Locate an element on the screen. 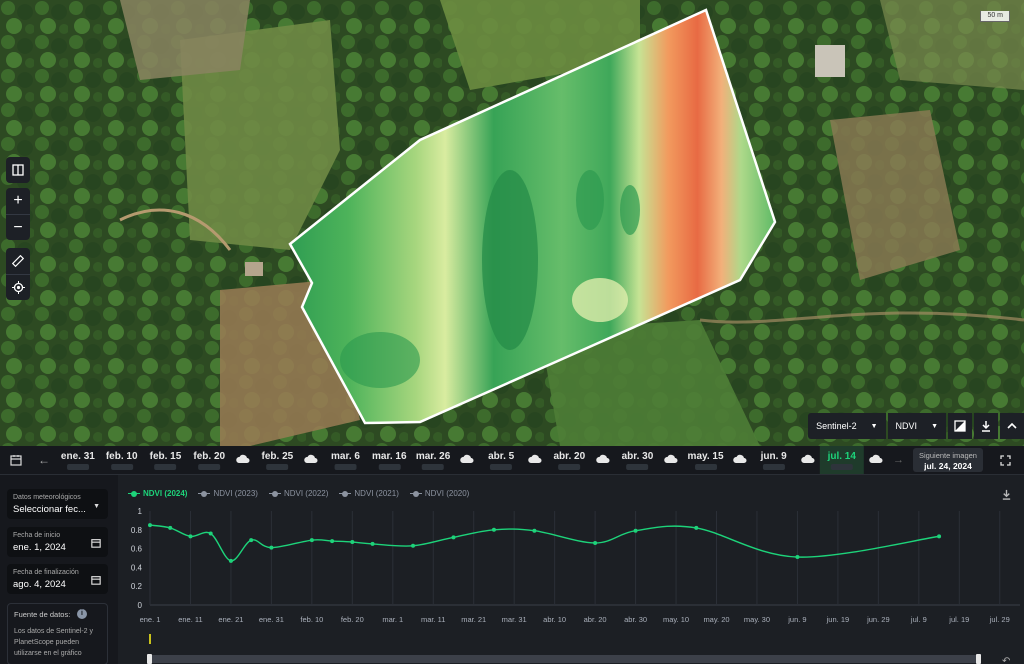 The height and width of the screenshot is (664, 1024). satellite-select: Sentinel-2 ▼ is located at coordinates (847, 426).